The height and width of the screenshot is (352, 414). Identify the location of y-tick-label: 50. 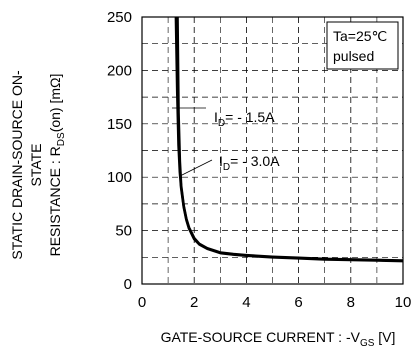
(123, 231).